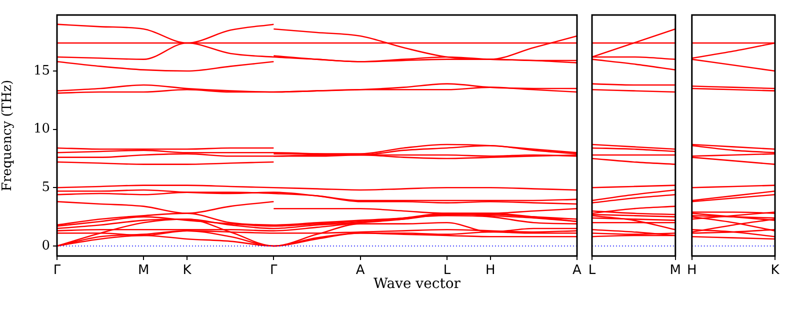  I want to click on y-tick-label: 15, so click(41, 70).